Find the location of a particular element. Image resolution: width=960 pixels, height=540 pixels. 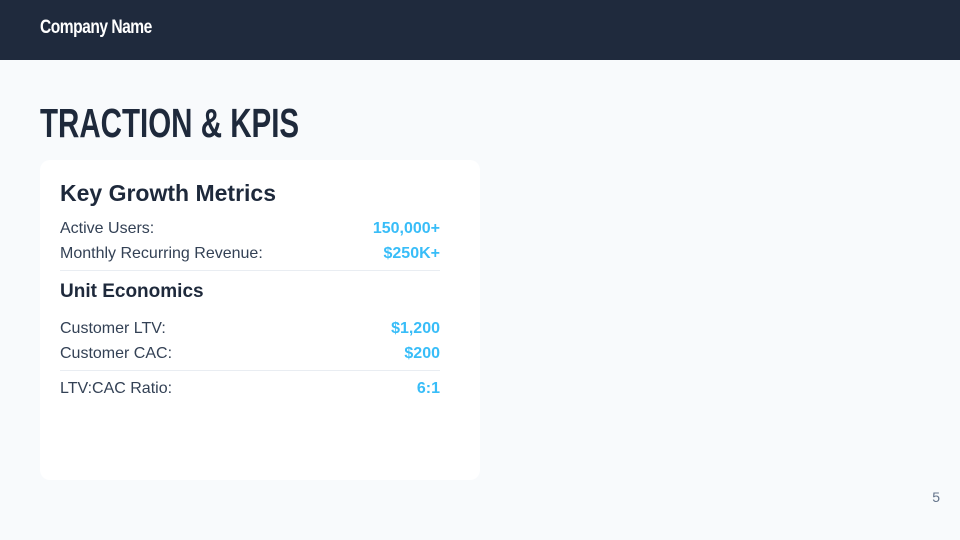

metric-label: Monthly Recurring Revenue: is located at coordinates (161, 253).